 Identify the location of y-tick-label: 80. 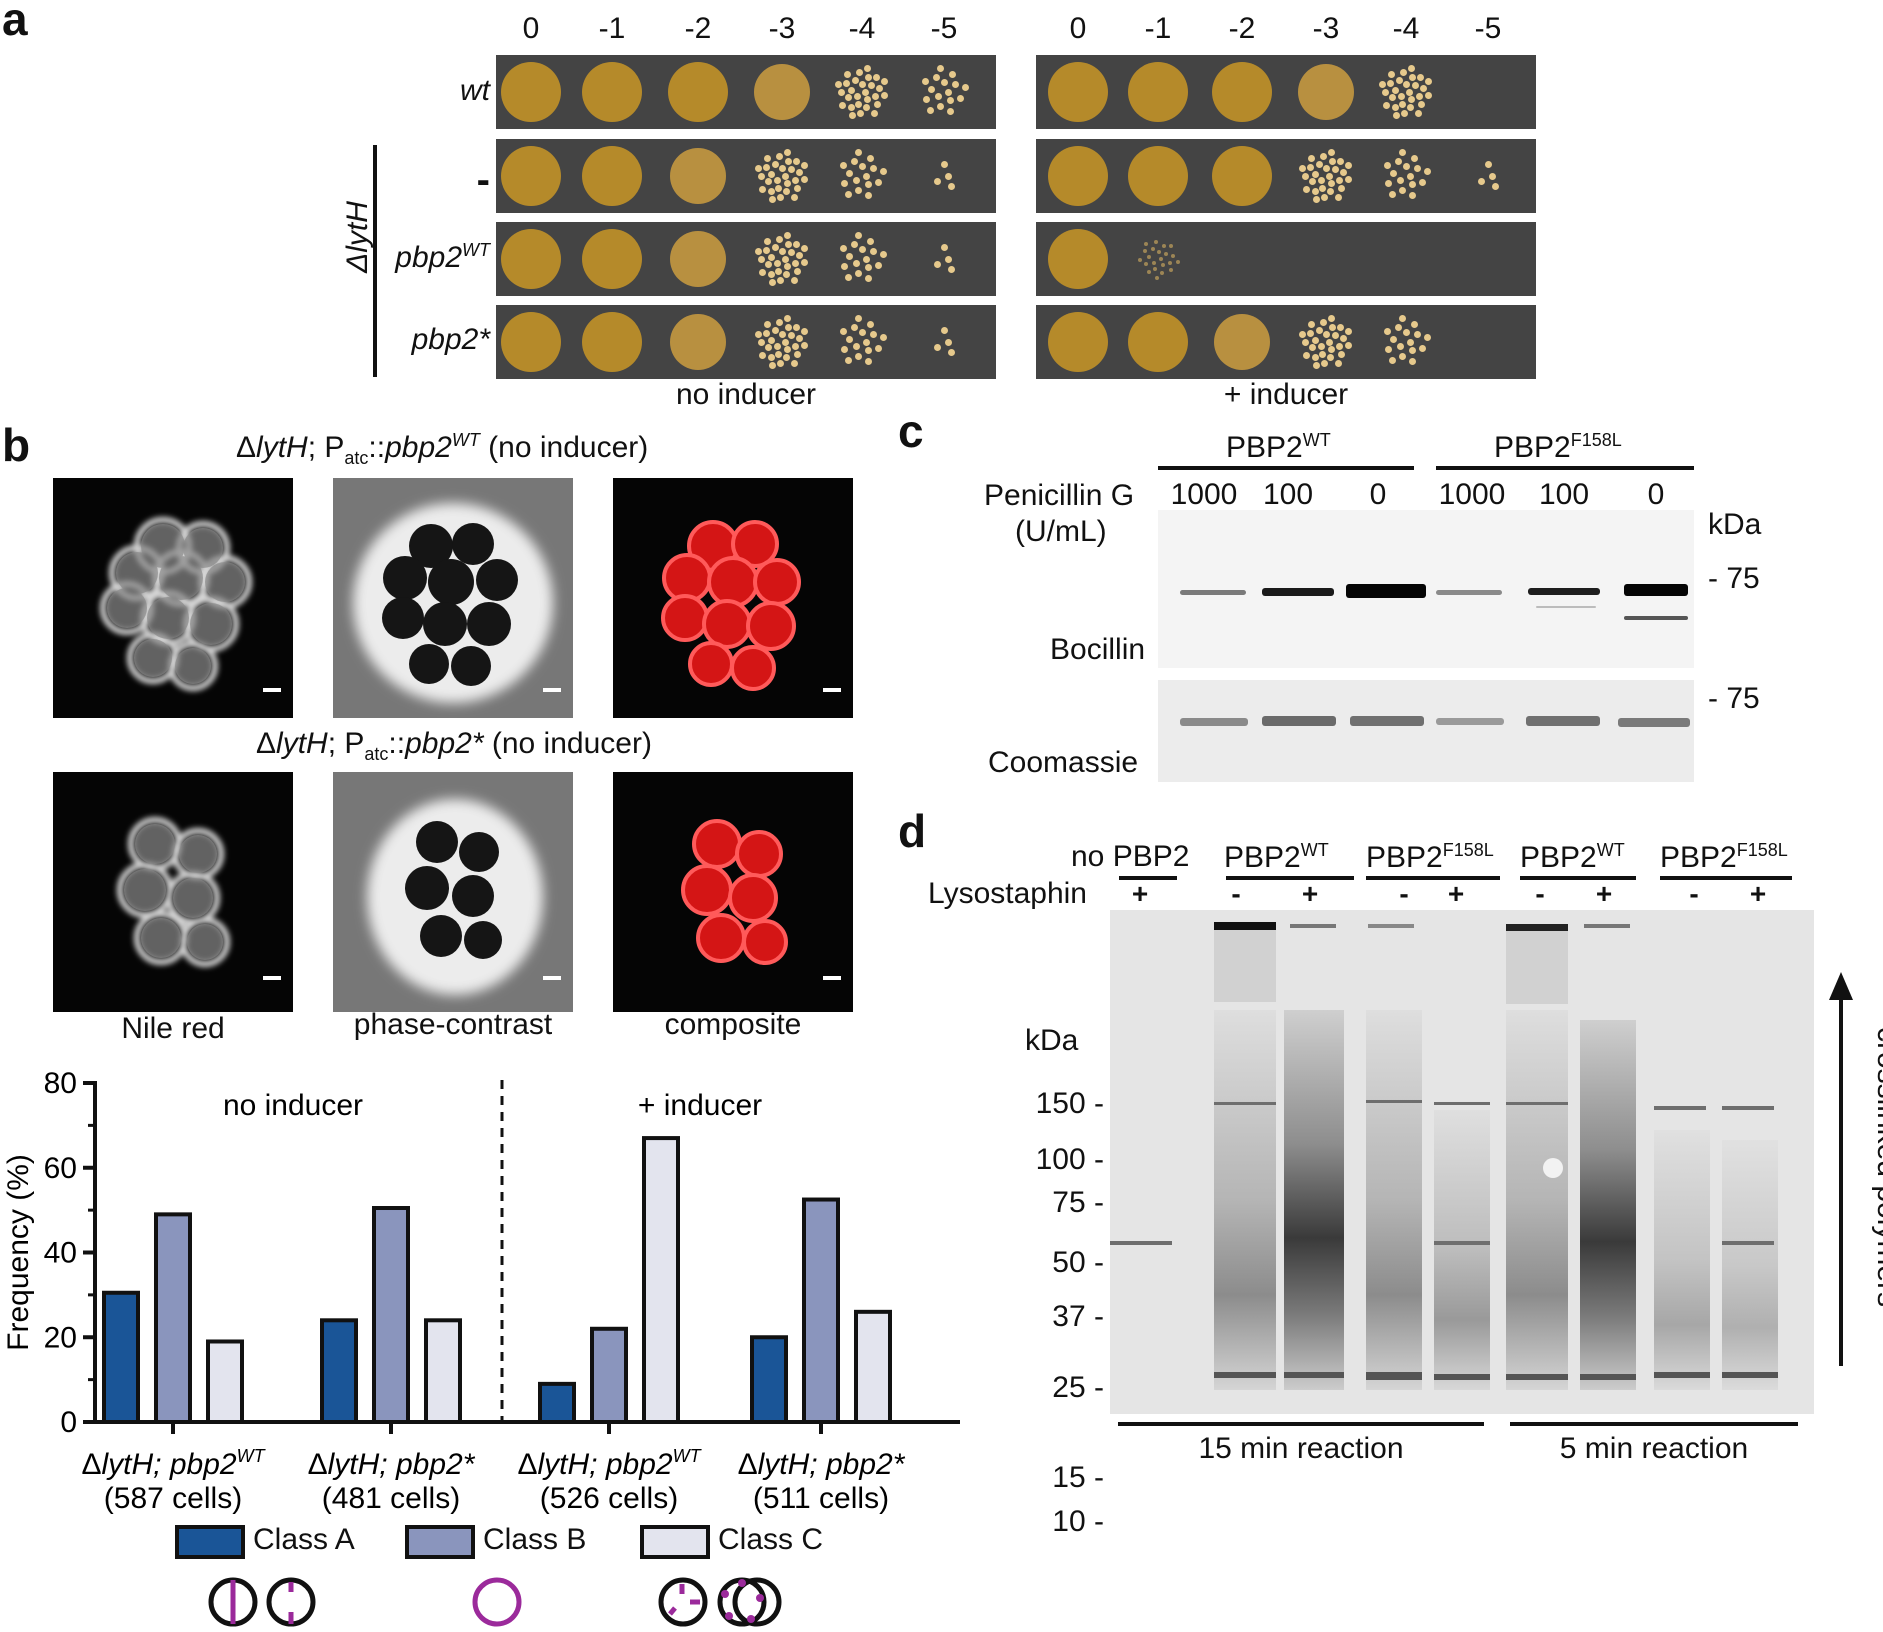
(60, 1083).